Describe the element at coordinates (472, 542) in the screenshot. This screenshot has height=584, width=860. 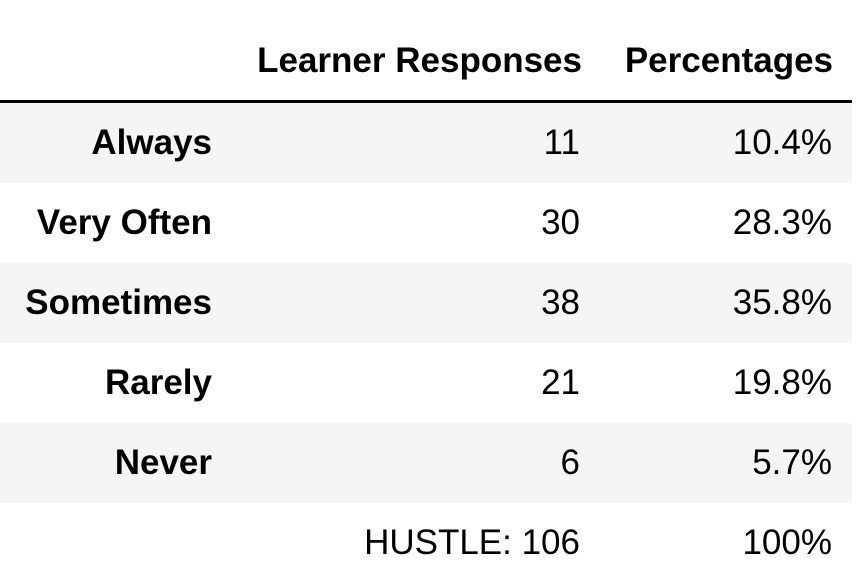
I see `total-responses-cell: HUSTLE: 106` at that location.